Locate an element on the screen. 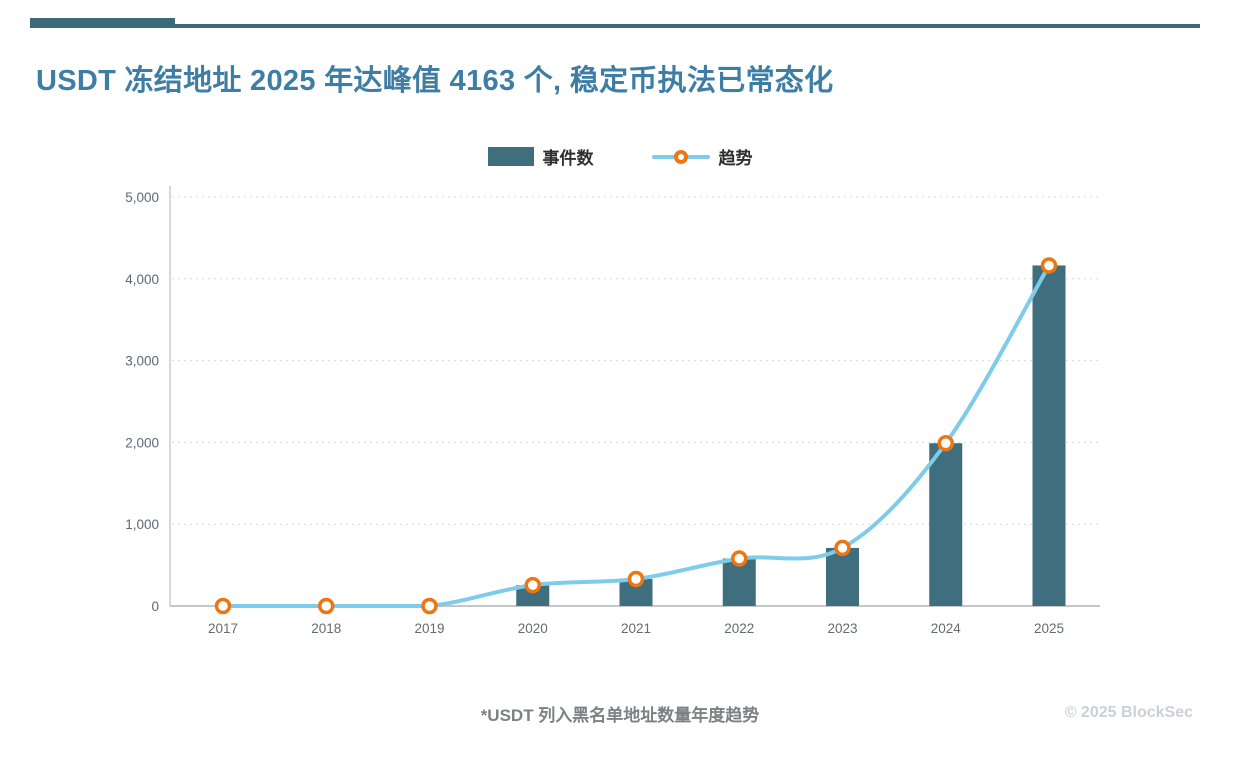 This screenshot has height=768, width=1240. page-title: USDT 冻结地址 2025 年达峰值 4163 个, 稳定币执法已常态化 is located at coordinates (435, 81).